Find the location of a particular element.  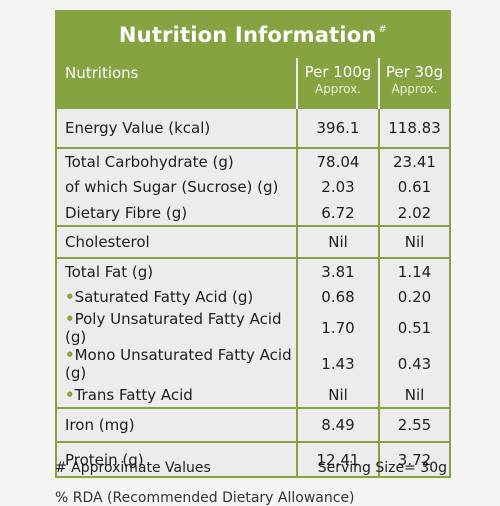

table-row: •Saturated Fatty Acid (g) 0.68 0.20 is located at coordinates (253, 297).